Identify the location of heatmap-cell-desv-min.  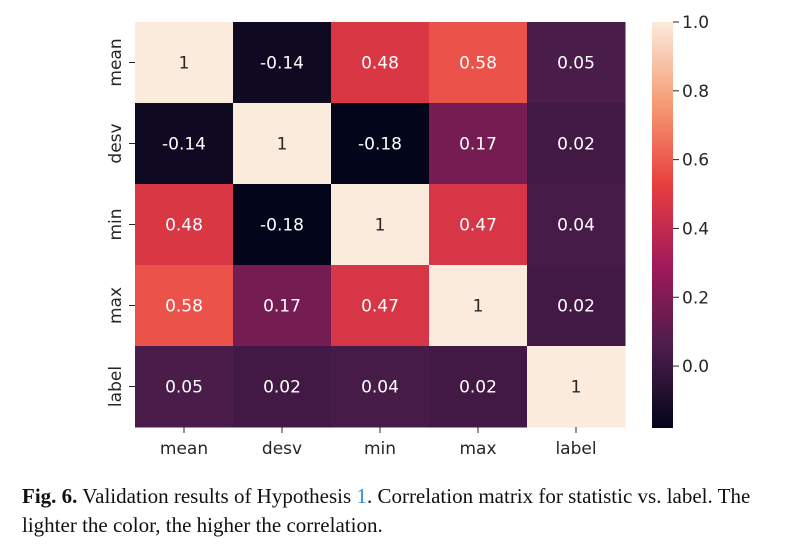
(380, 144).